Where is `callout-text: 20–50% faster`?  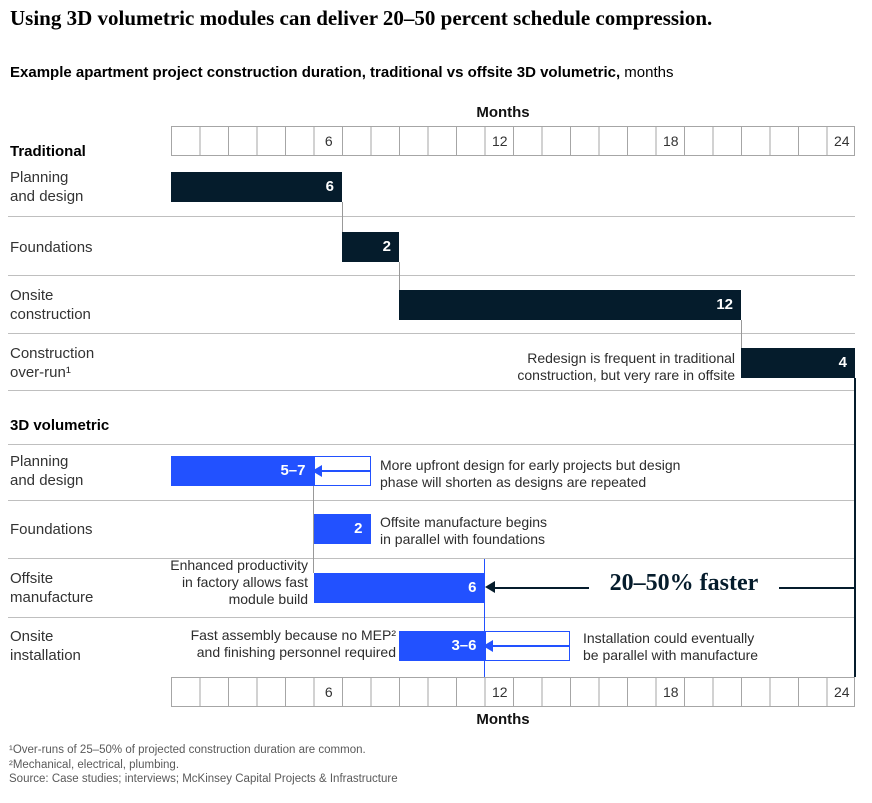
callout-text: 20–50% faster is located at coordinates (684, 583).